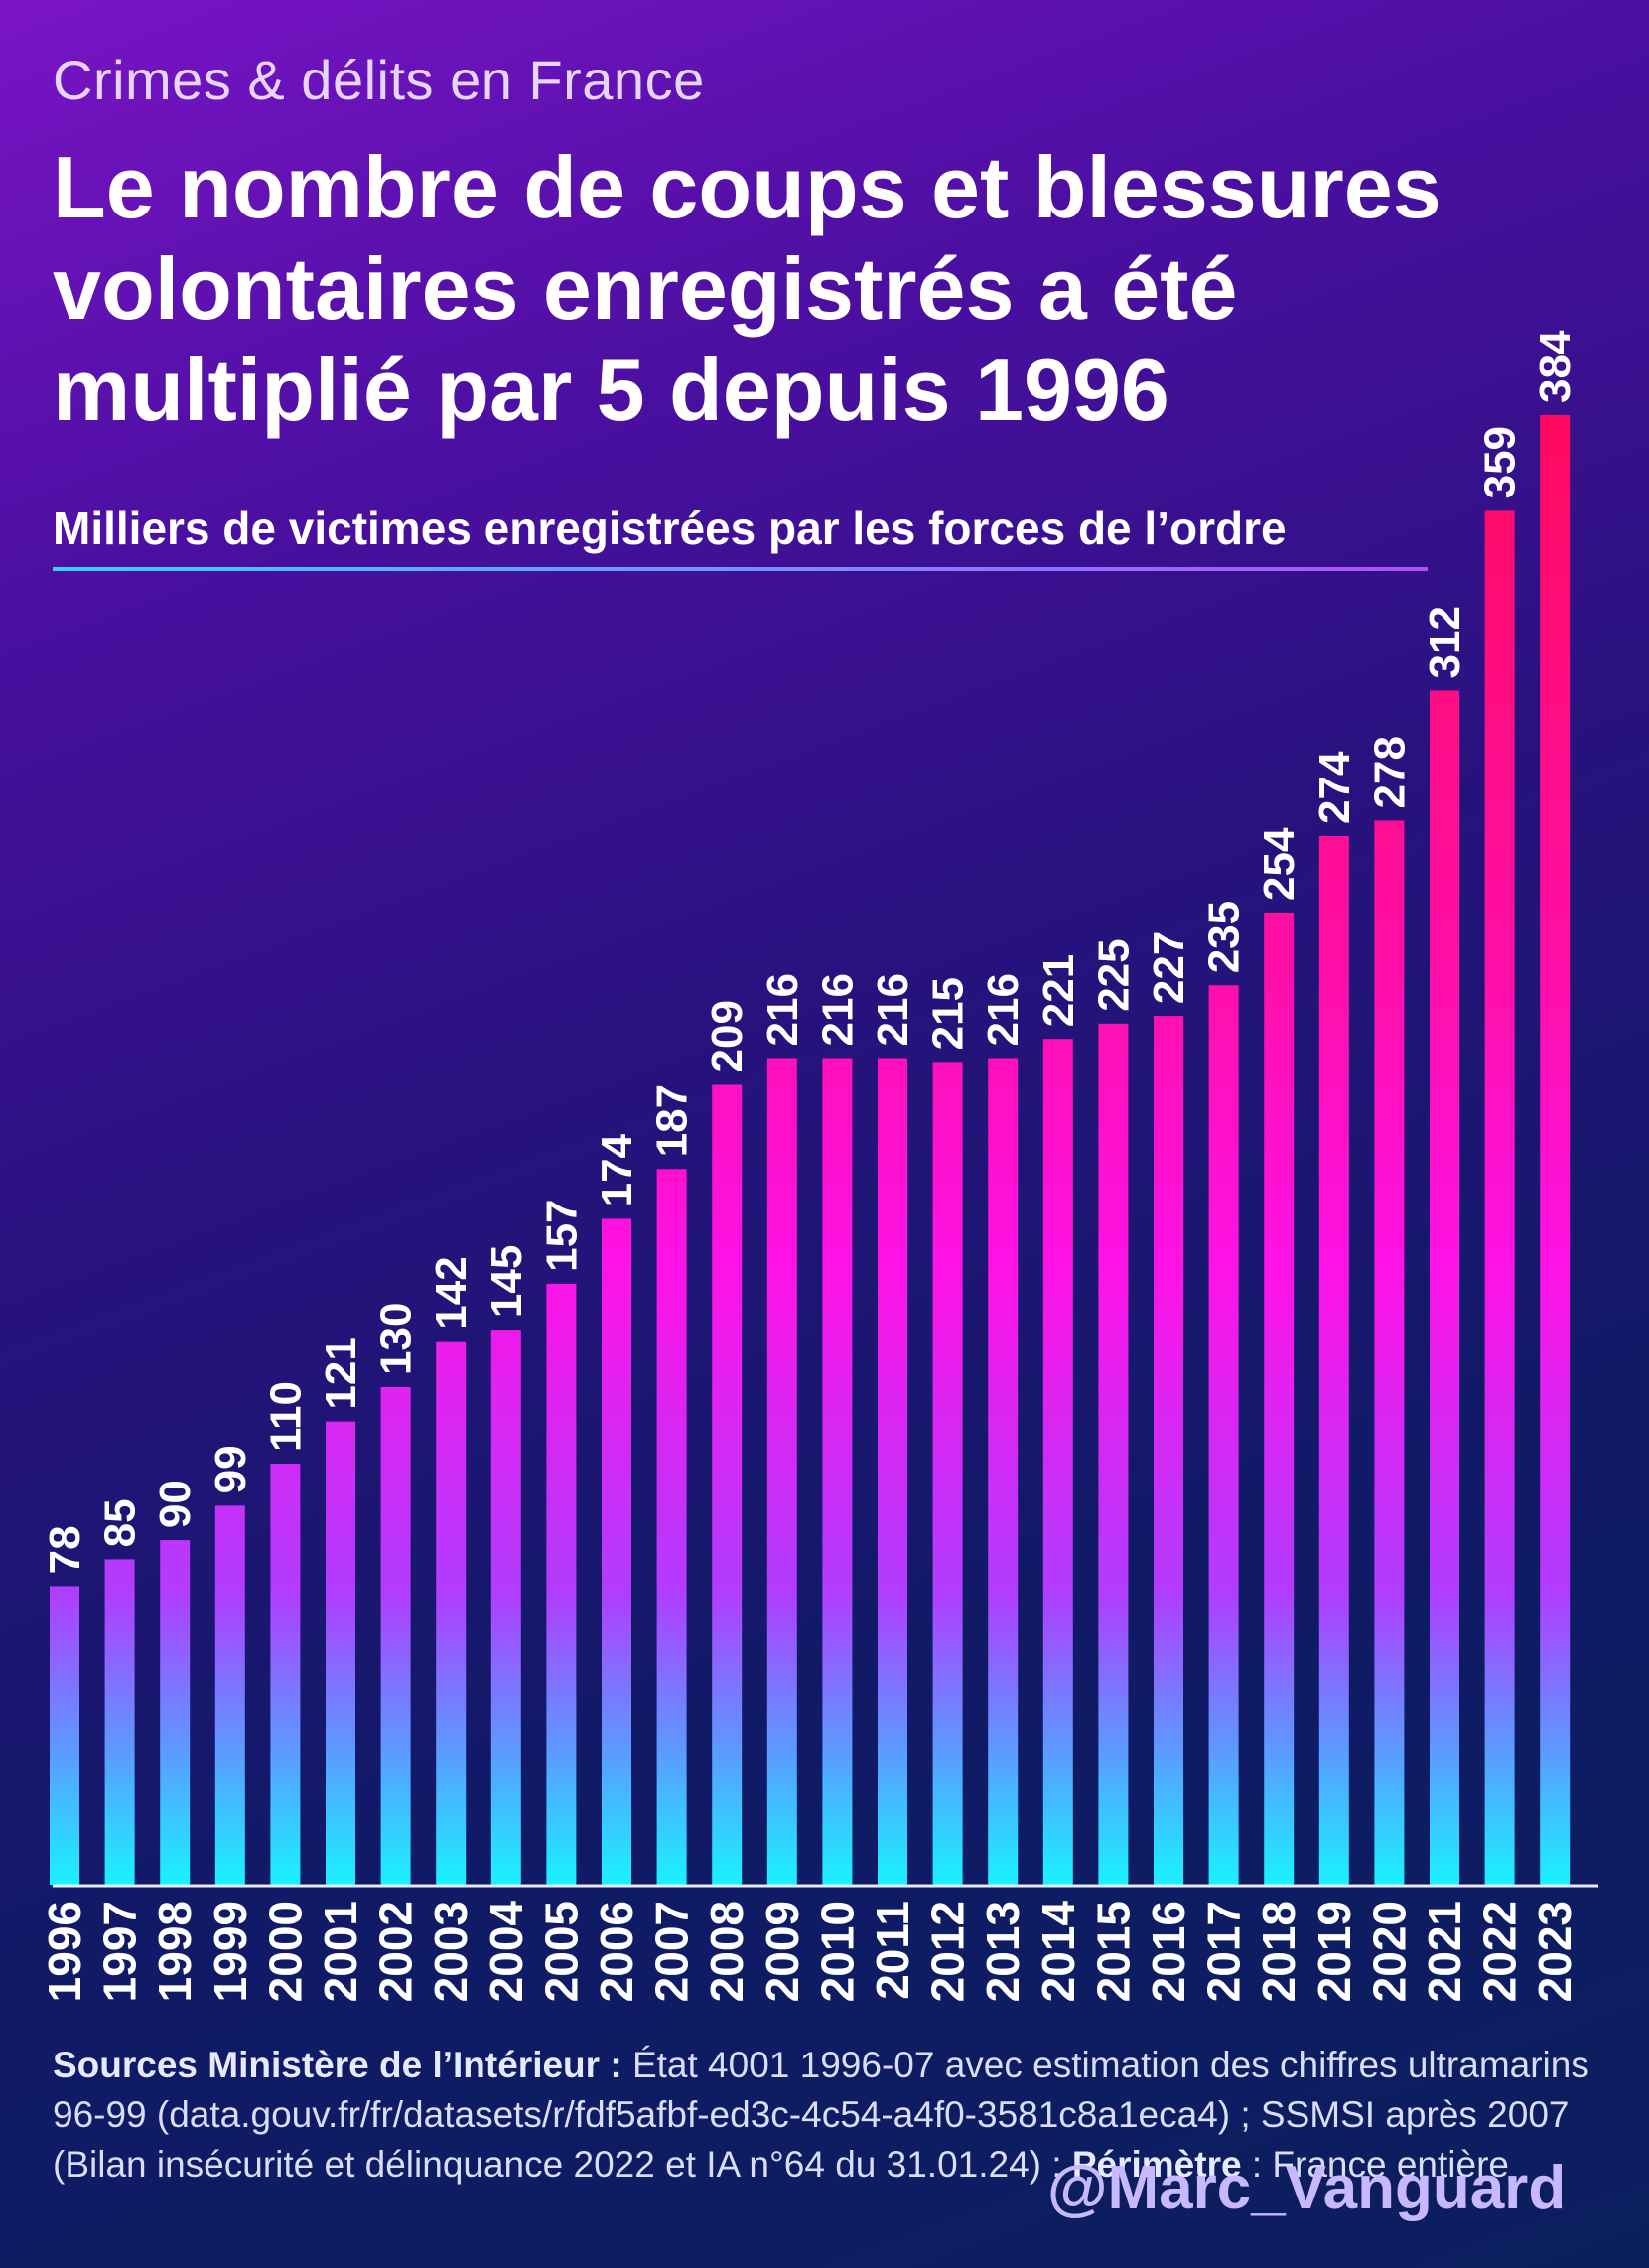 The height and width of the screenshot is (2268, 1649). What do you see at coordinates (1057, 1462) in the screenshot?
I see `bar-2014` at bounding box center [1057, 1462].